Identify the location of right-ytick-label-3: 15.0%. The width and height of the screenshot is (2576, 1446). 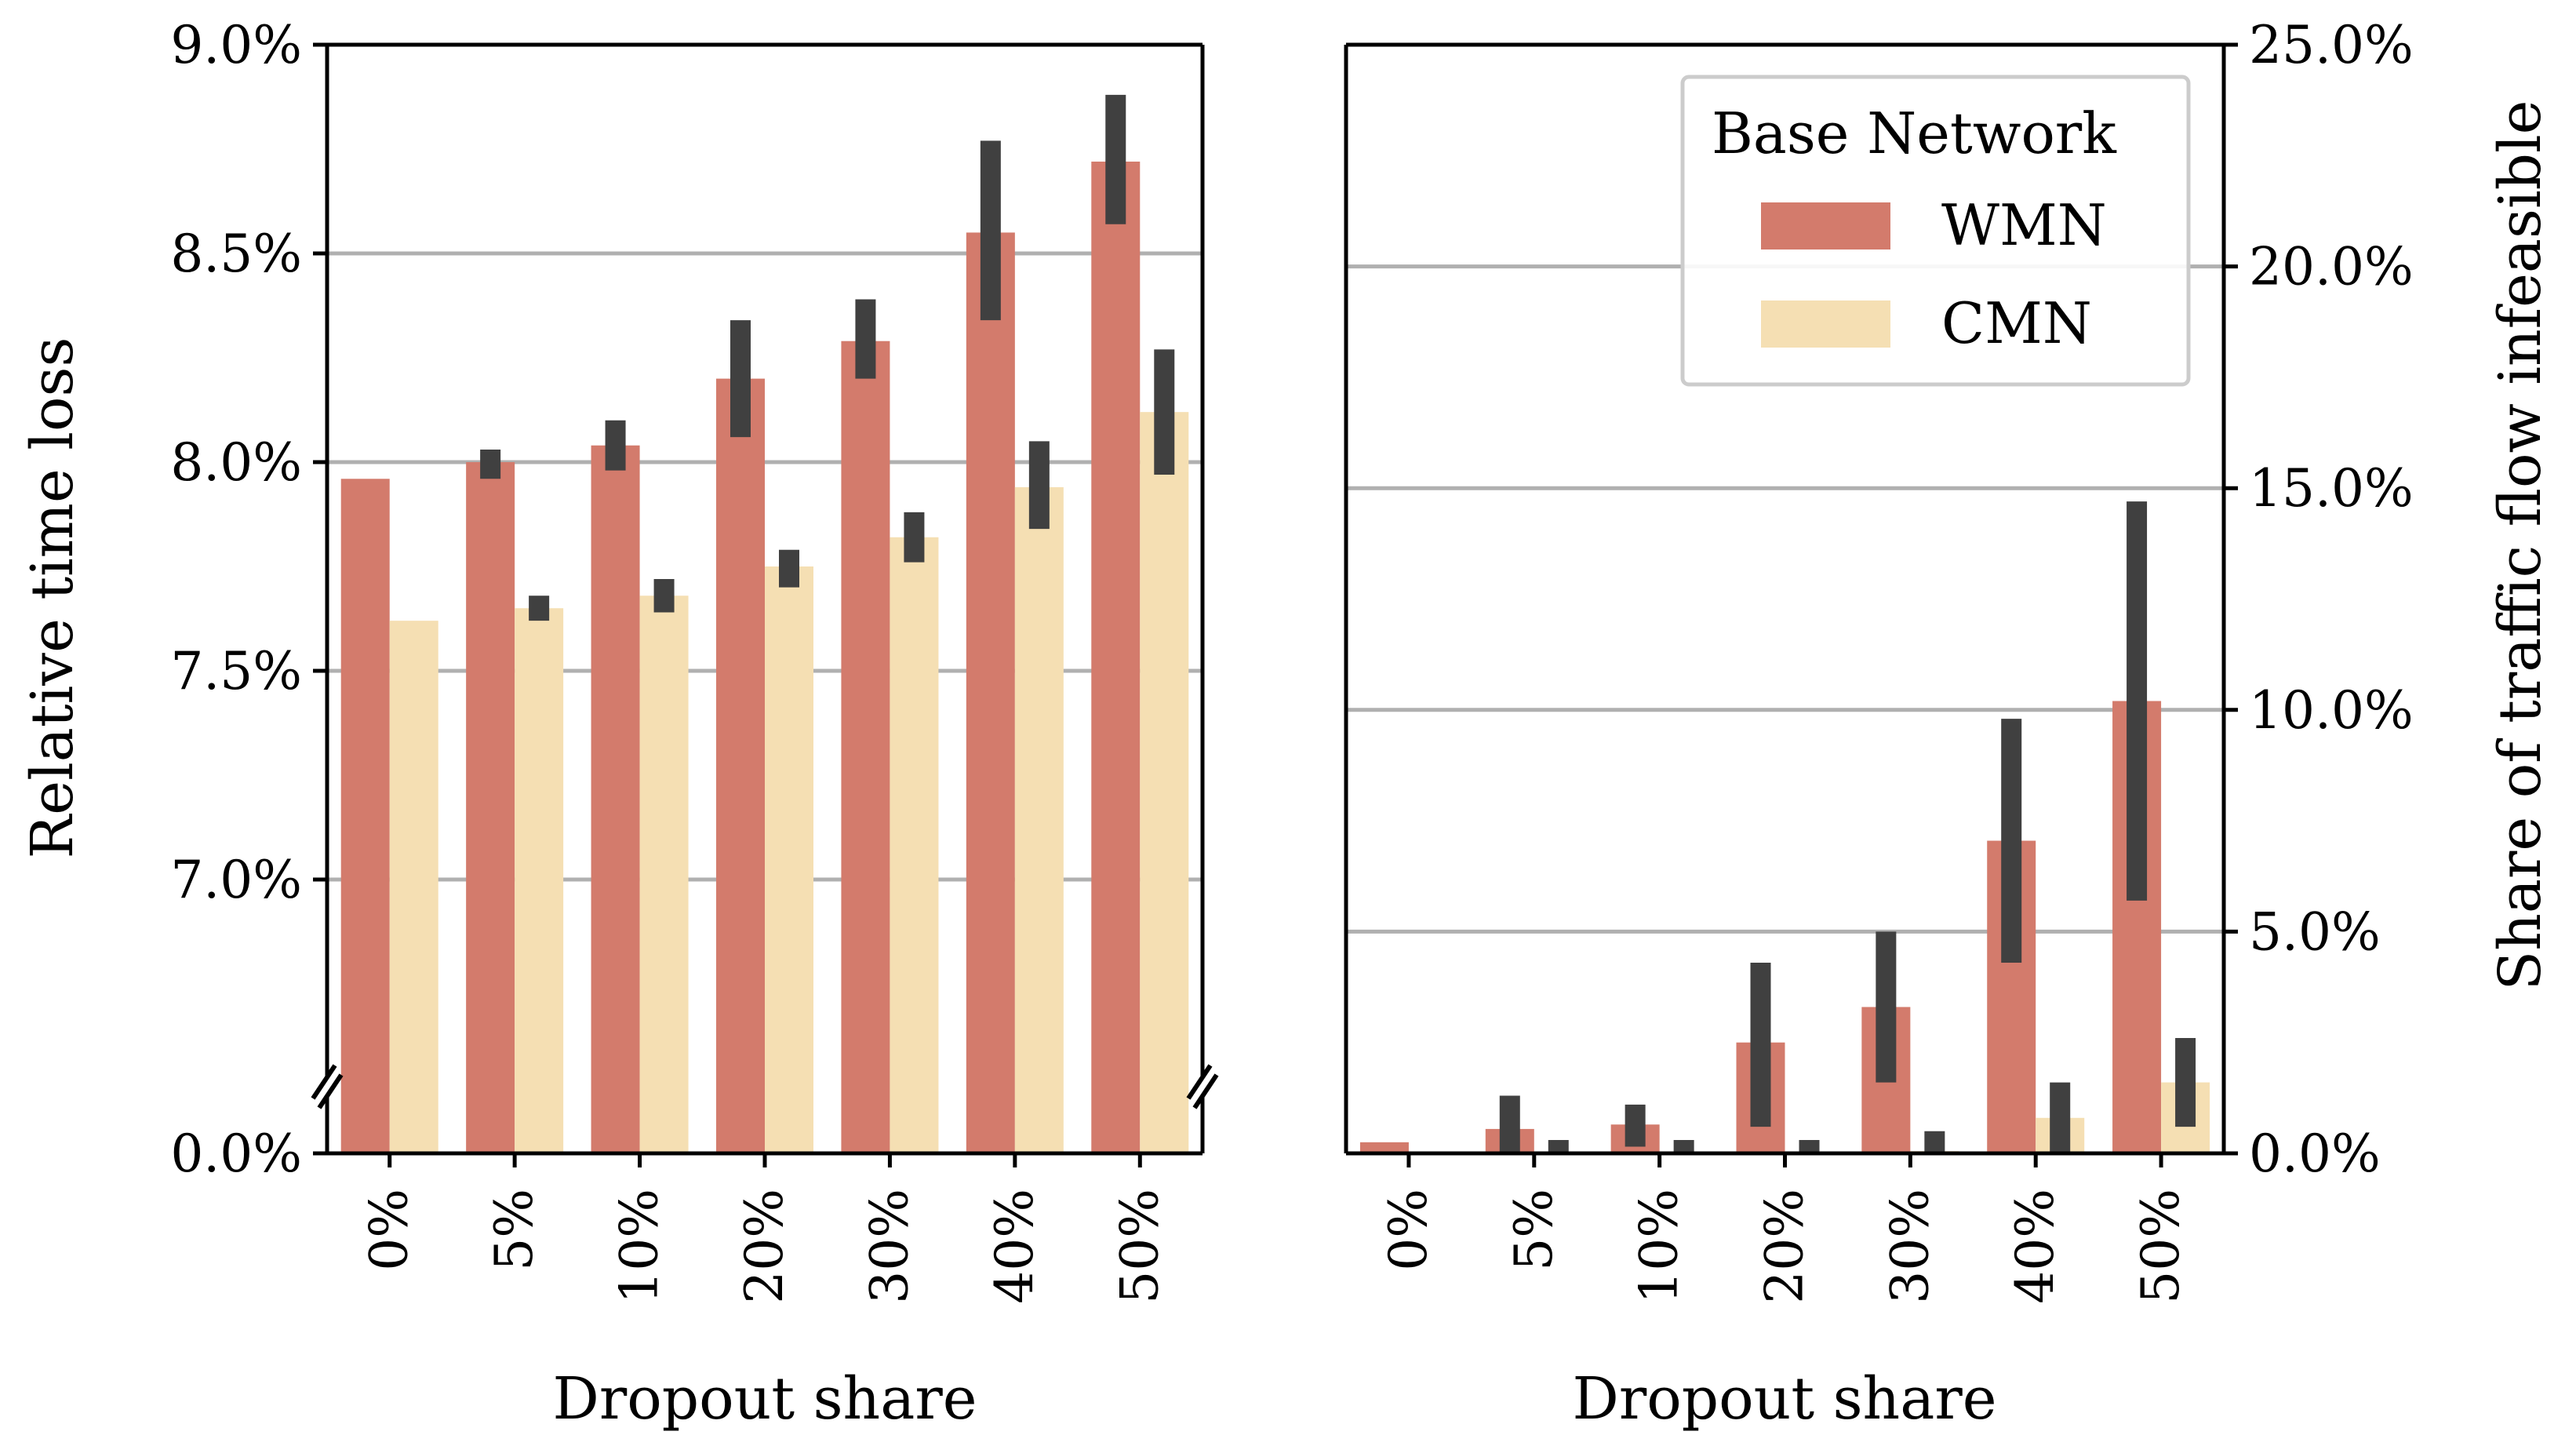
(2331, 488).